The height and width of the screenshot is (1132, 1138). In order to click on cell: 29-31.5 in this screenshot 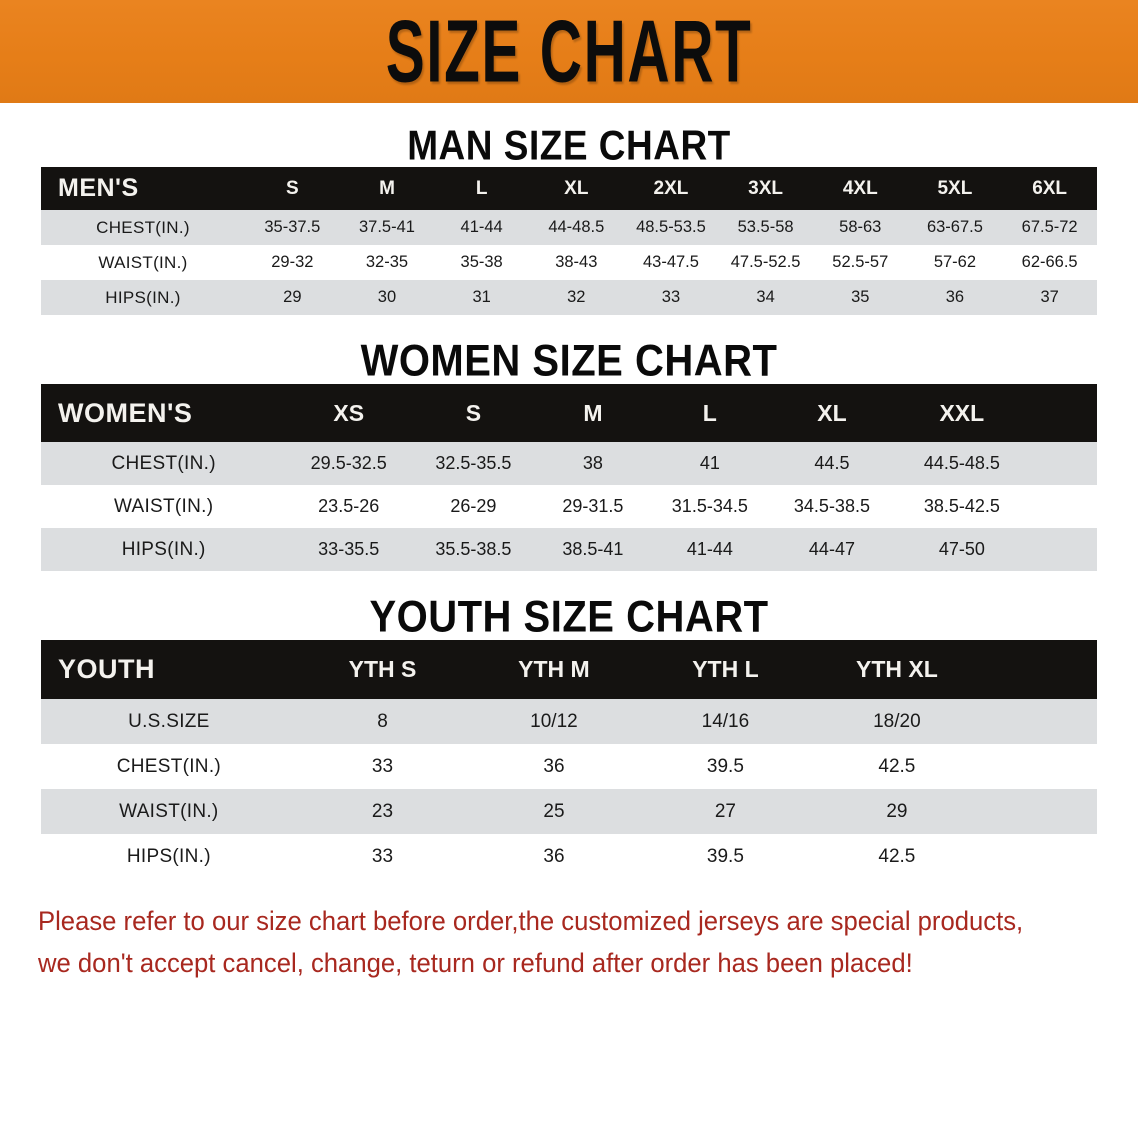, I will do `click(593, 506)`.